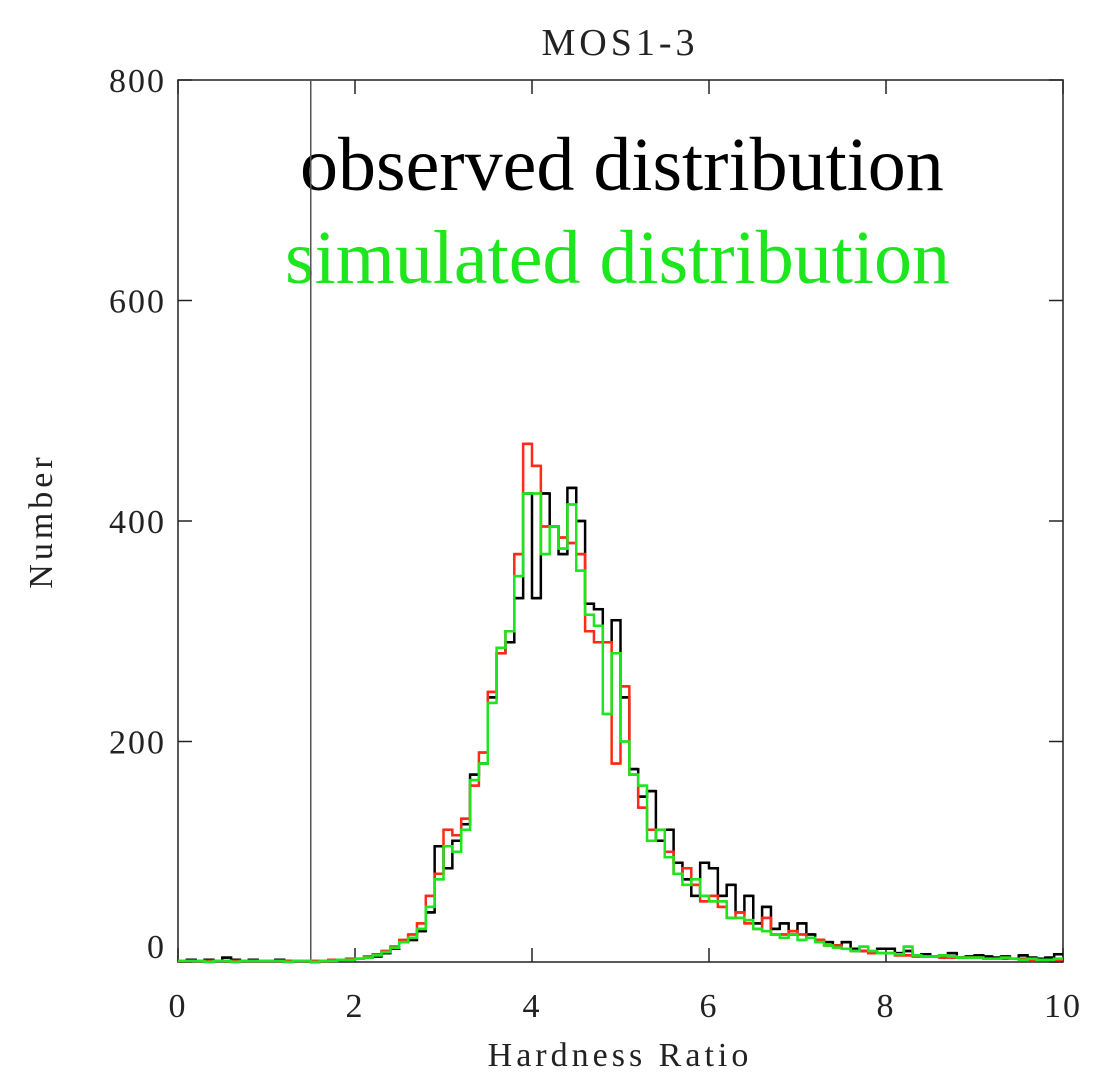  What do you see at coordinates (619, 43) in the screenshot?
I see `chart-title: MOS1-3` at bounding box center [619, 43].